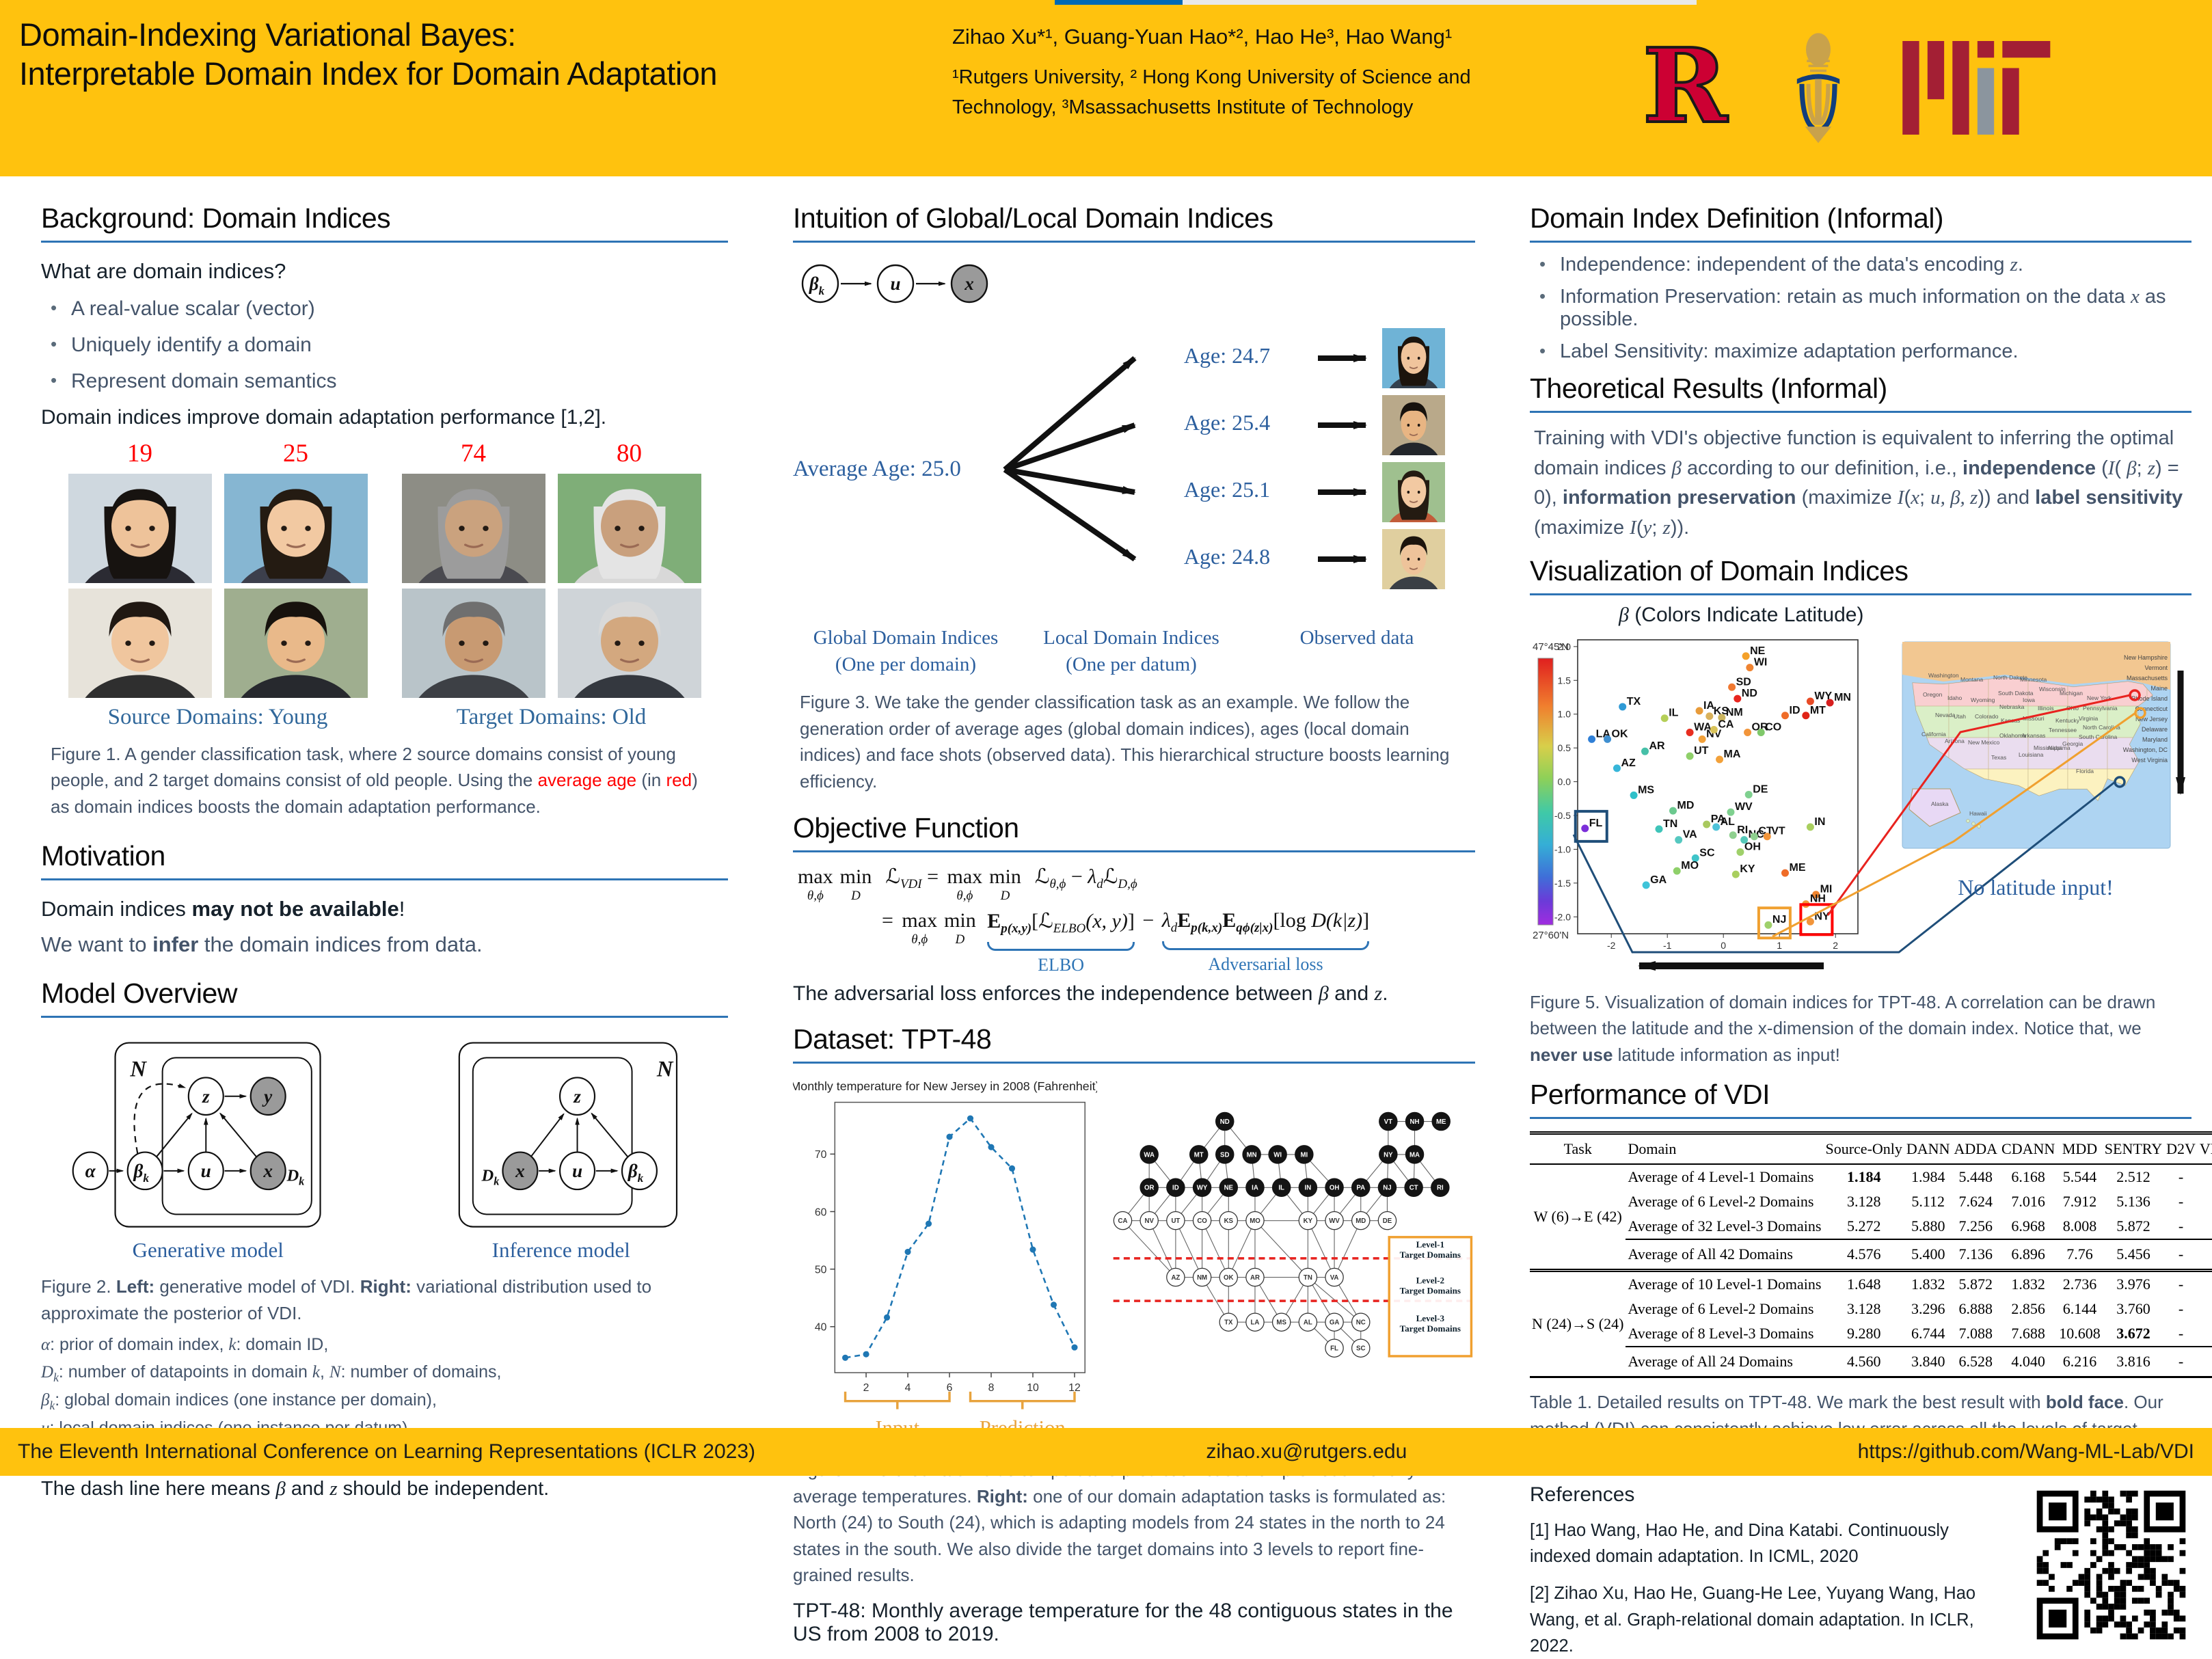 The width and height of the screenshot is (2212, 1659). I want to click on svg-text: Washington, so click(1944, 675).